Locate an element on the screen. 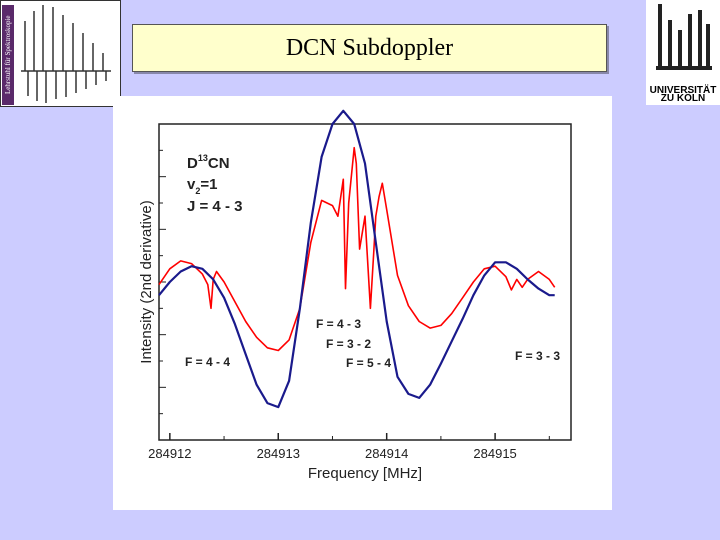 This screenshot has height=540, width=720. left-logo-spectrum-graphic is located at coordinates (66, 54).